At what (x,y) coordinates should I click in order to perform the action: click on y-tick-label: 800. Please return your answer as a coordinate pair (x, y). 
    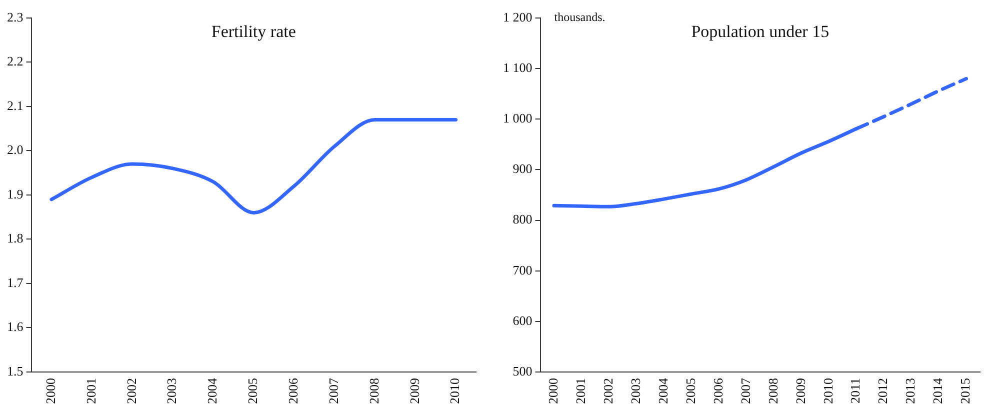
    Looking at the image, I should click on (522, 219).